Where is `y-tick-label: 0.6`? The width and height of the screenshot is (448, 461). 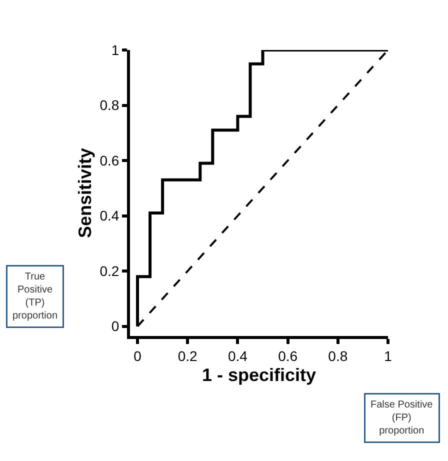
y-tick-label: 0.6 is located at coordinates (110, 160).